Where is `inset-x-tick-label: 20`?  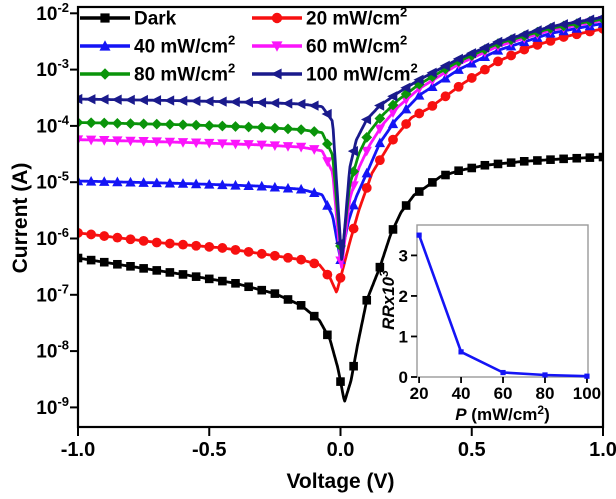
inset-x-tick-label: 20 is located at coordinates (419, 393).